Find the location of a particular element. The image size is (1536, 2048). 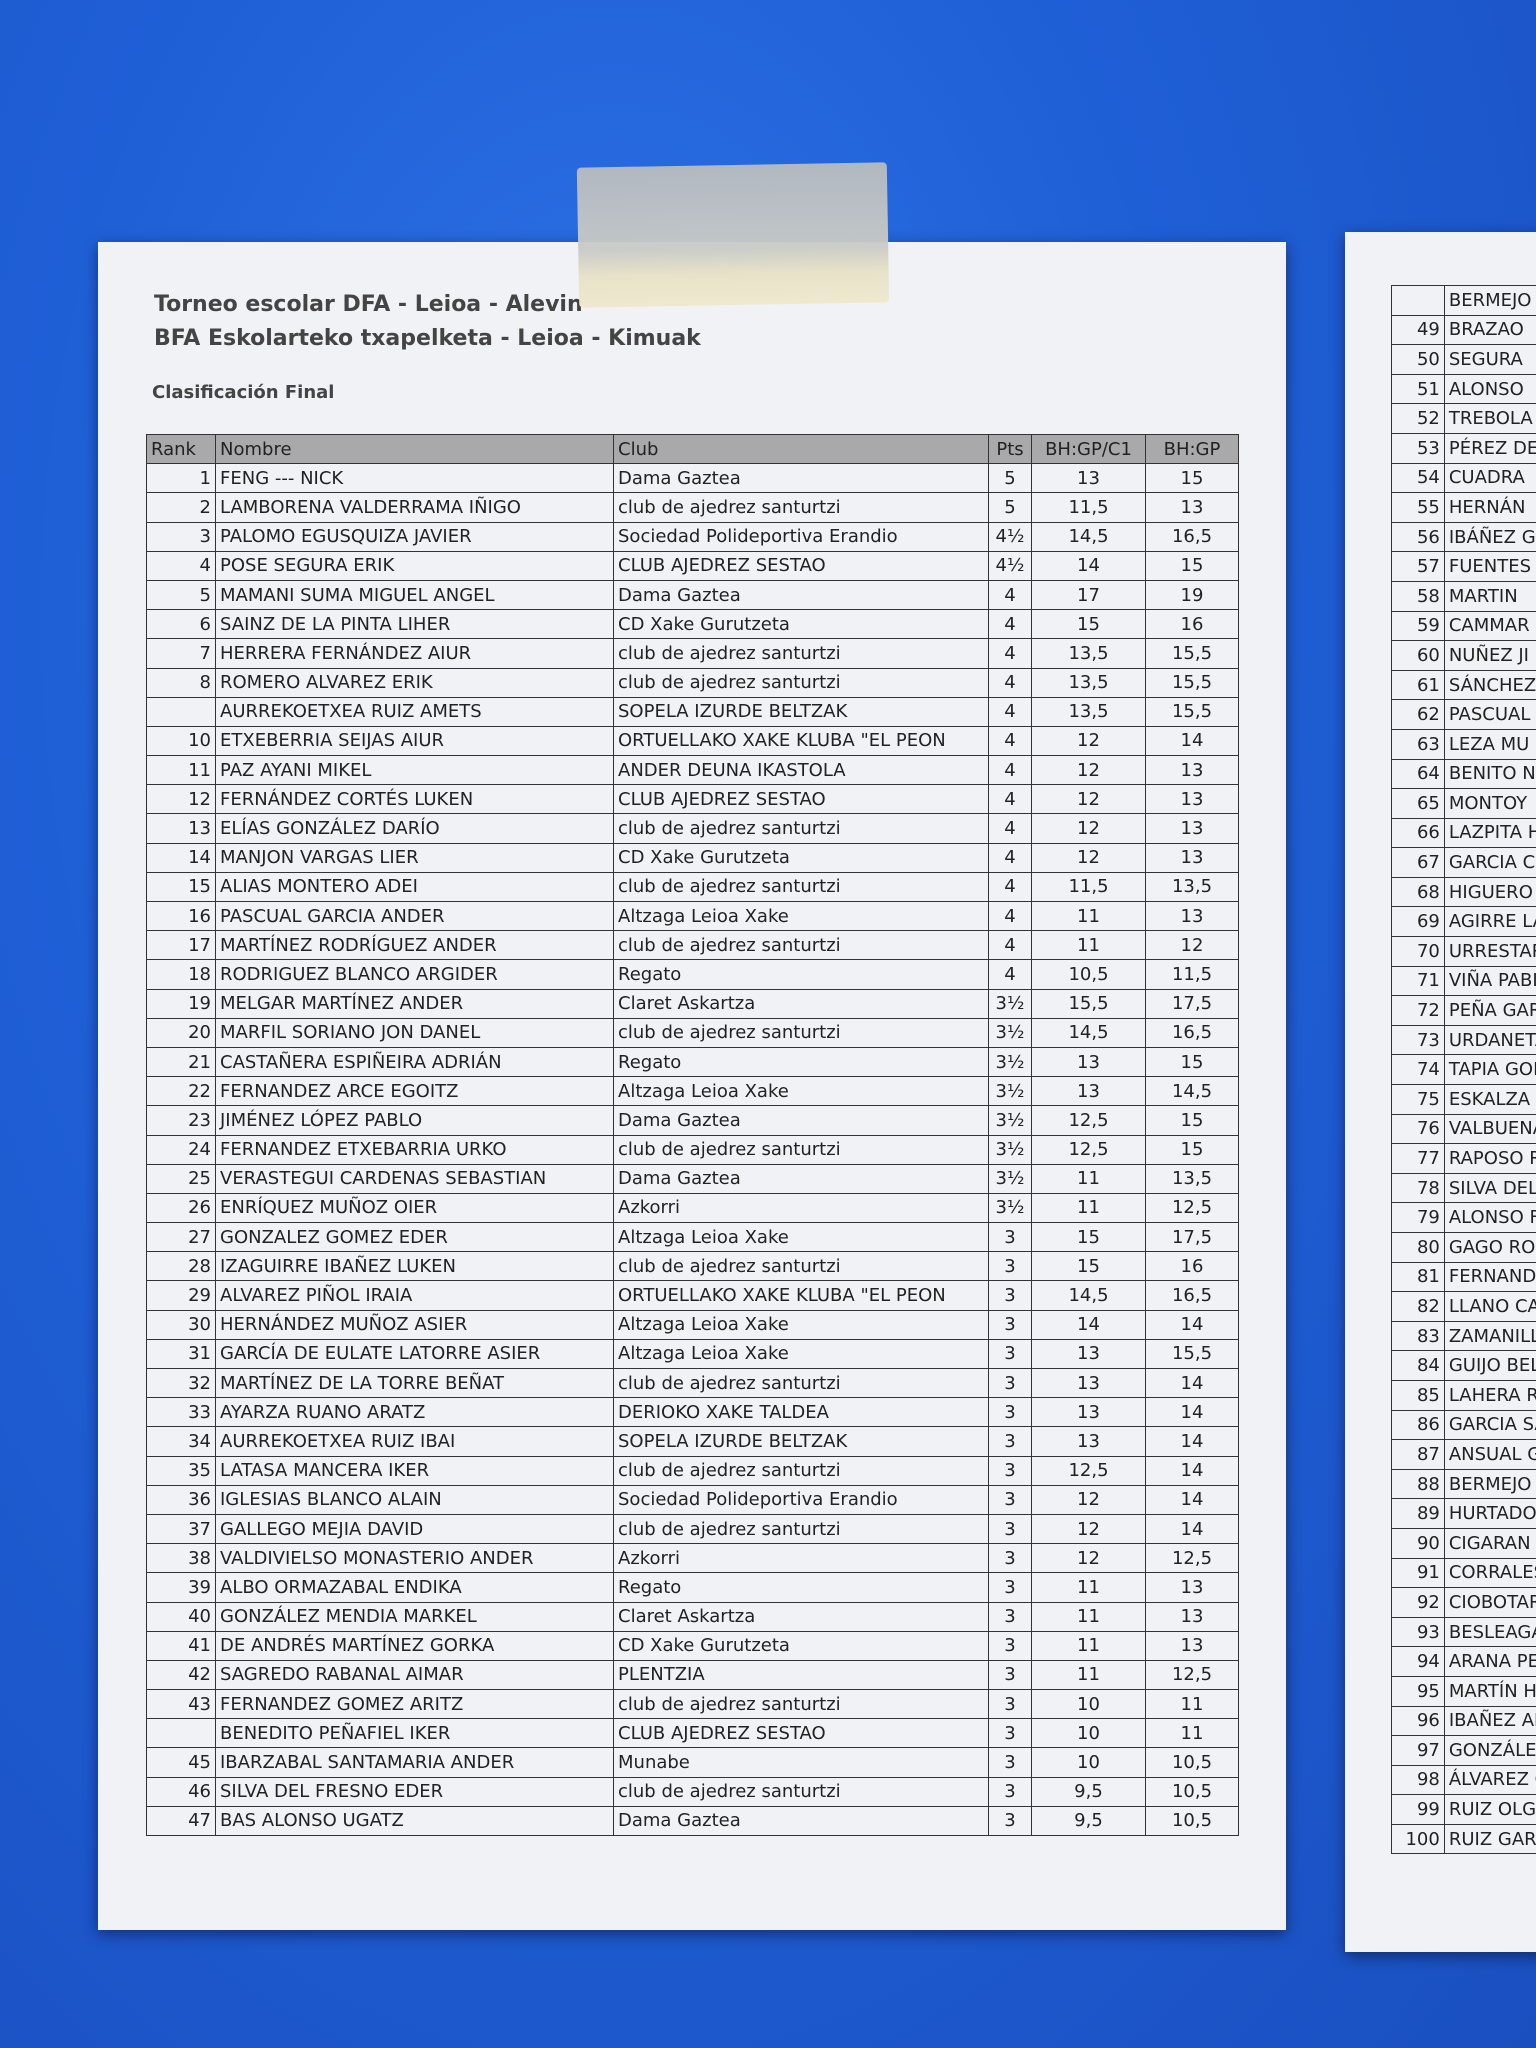

table-row: 54 CUADRA is located at coordinates (1463, 478).